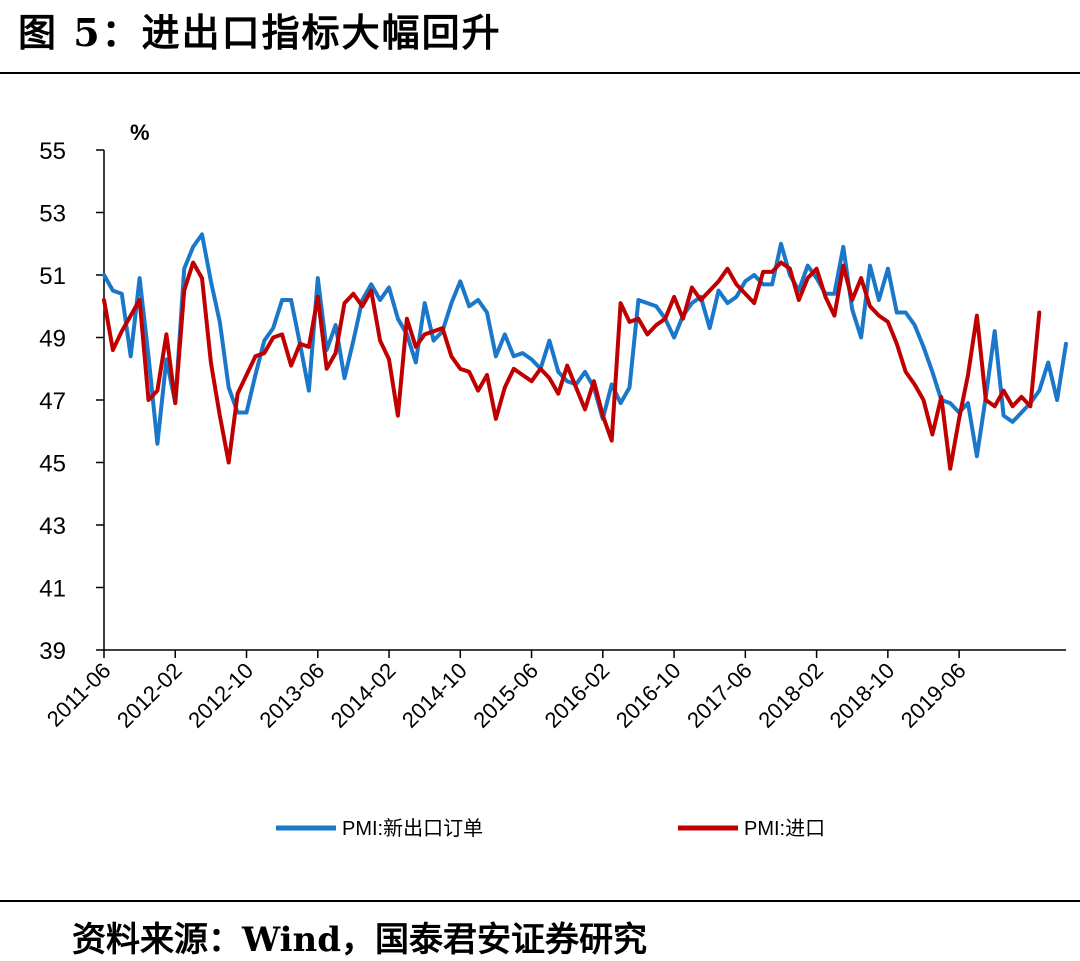 Image resolution: width=1080 pixels, height=961 pixels. I want to click on legend: PMI:新出口订单 PMI:进口, so click(550, 828).